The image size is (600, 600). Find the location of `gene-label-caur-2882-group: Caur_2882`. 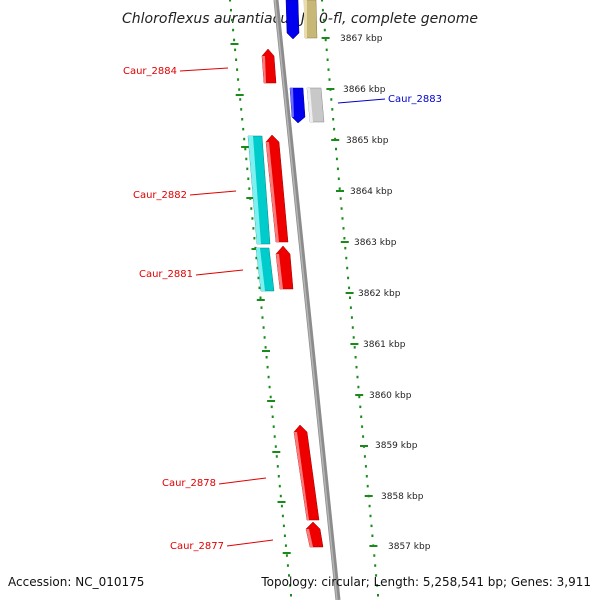

gene-label-caur-2882-group: Caur_2882 is located at coordinates (185, 195).